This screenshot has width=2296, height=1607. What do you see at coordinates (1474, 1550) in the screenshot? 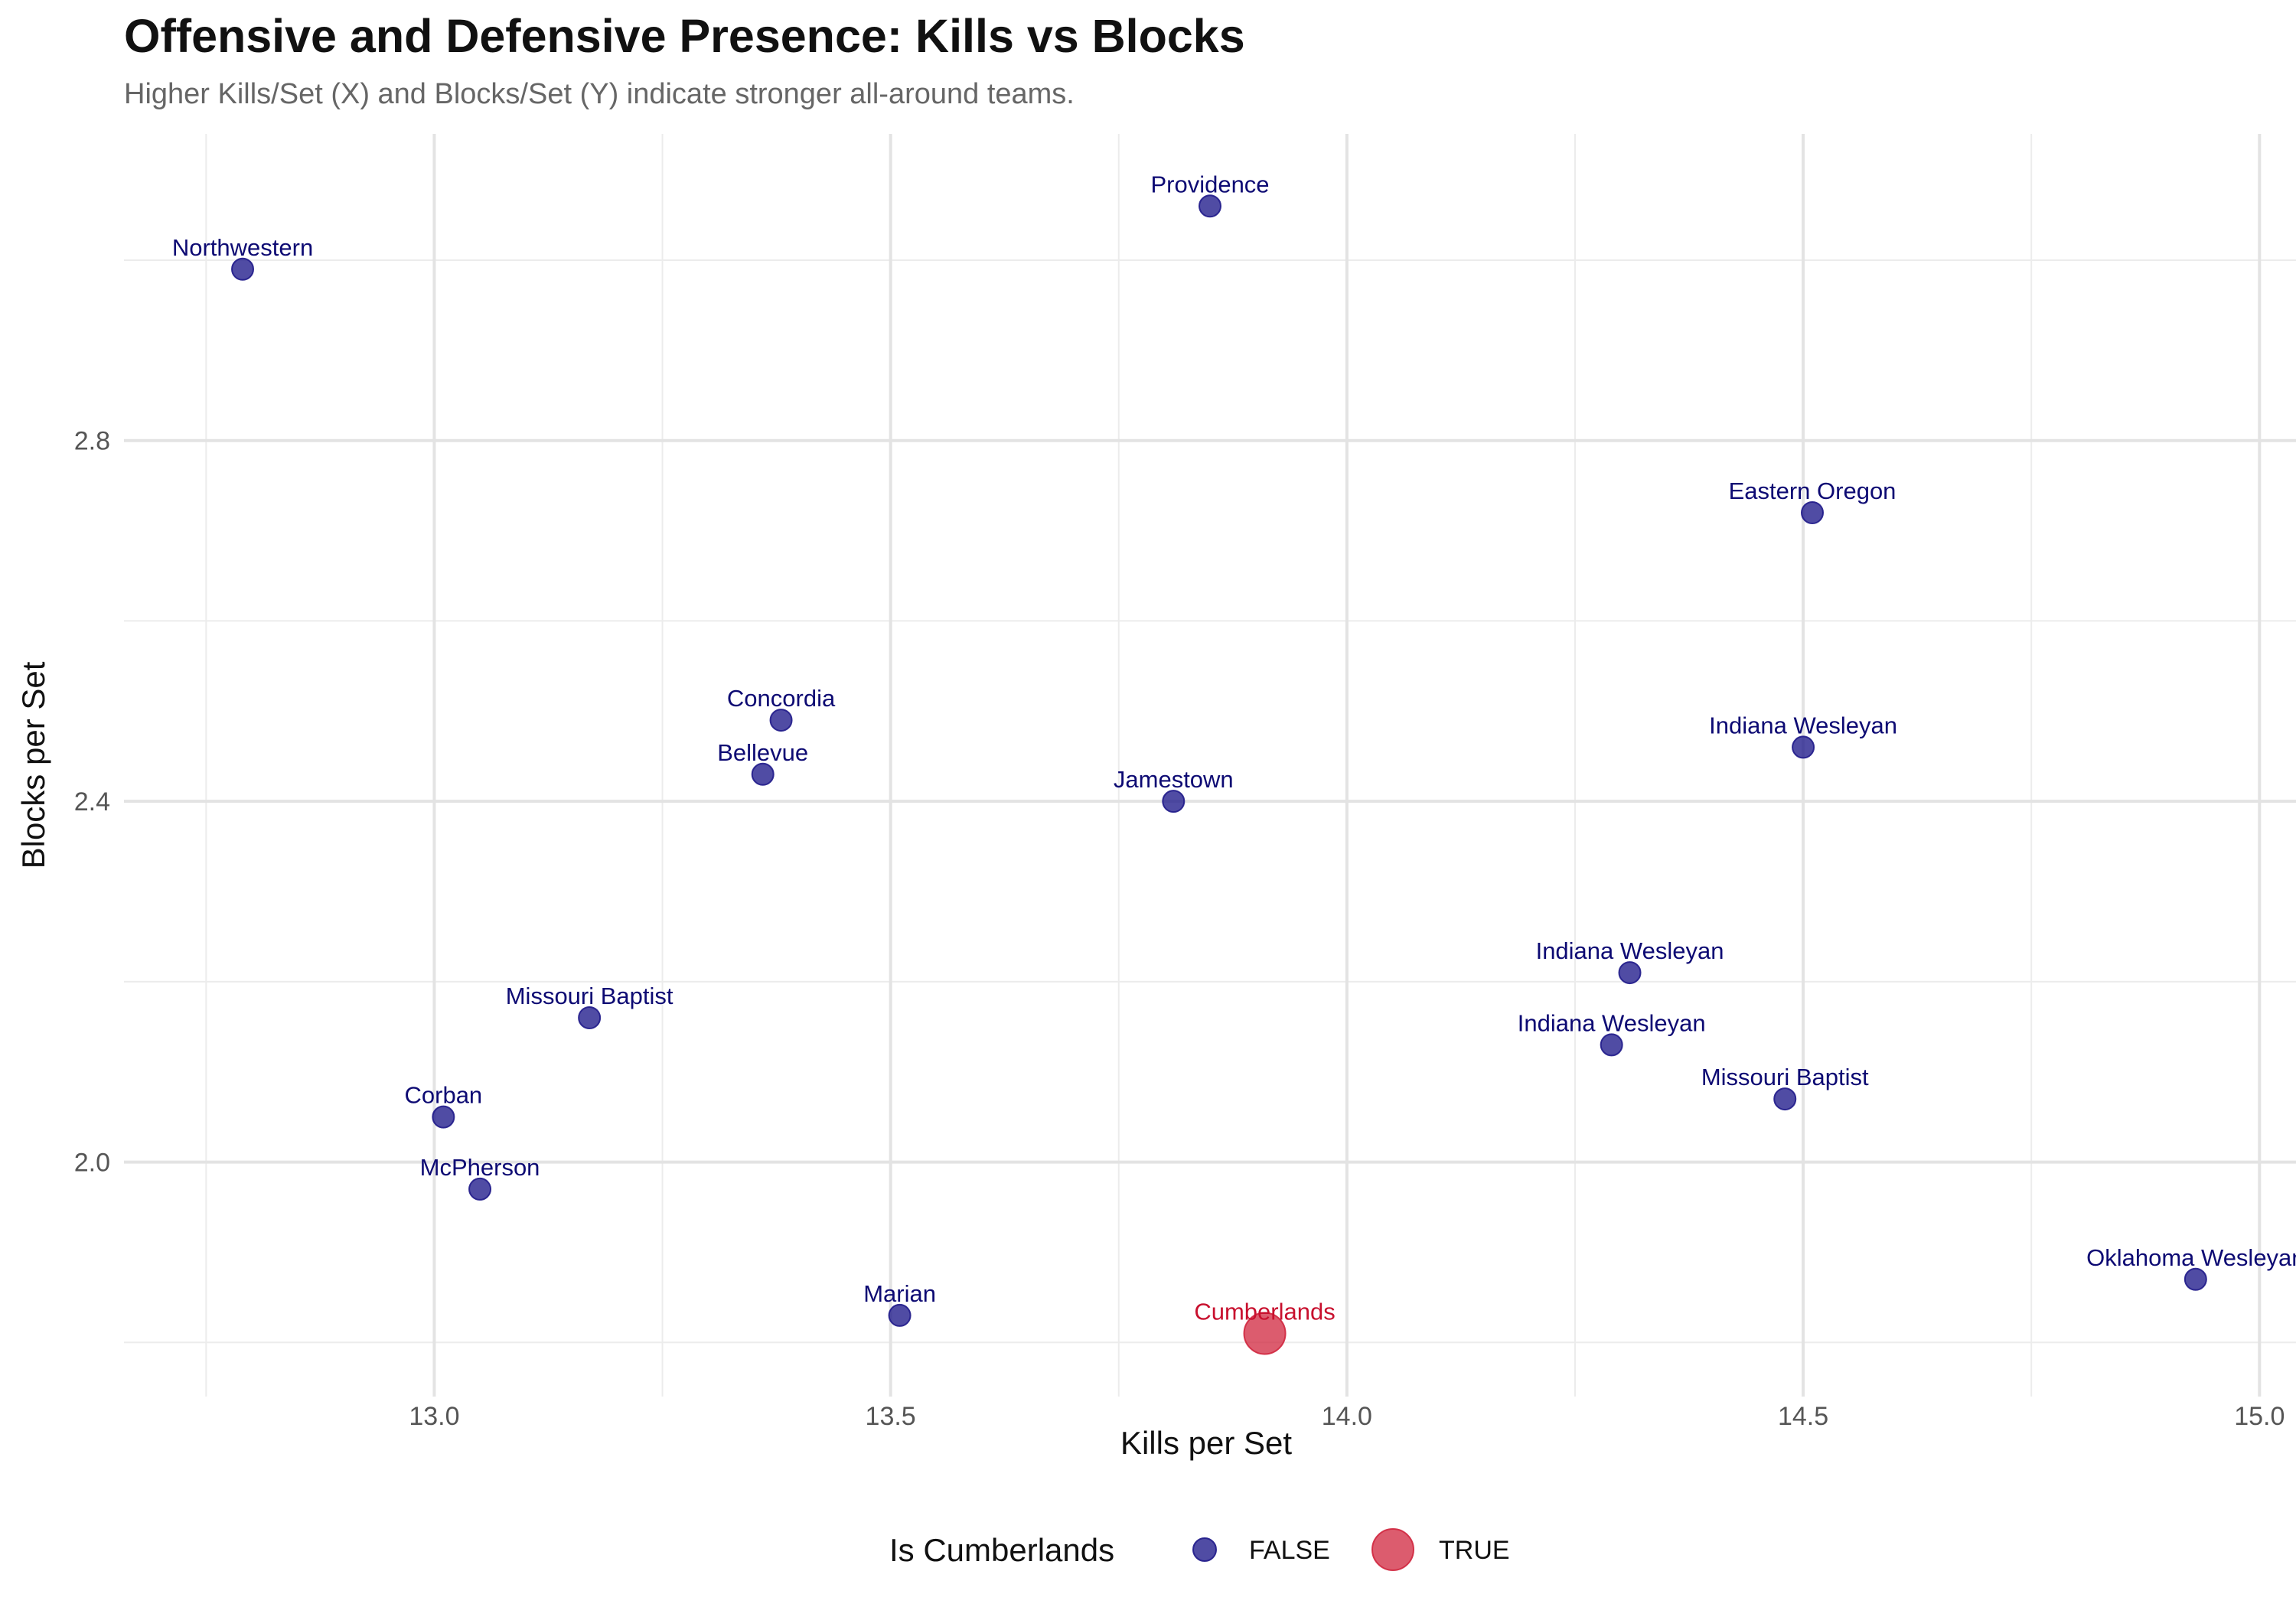
I see `legend-true-label: TRUE` at bounding box center [1474, 1550].